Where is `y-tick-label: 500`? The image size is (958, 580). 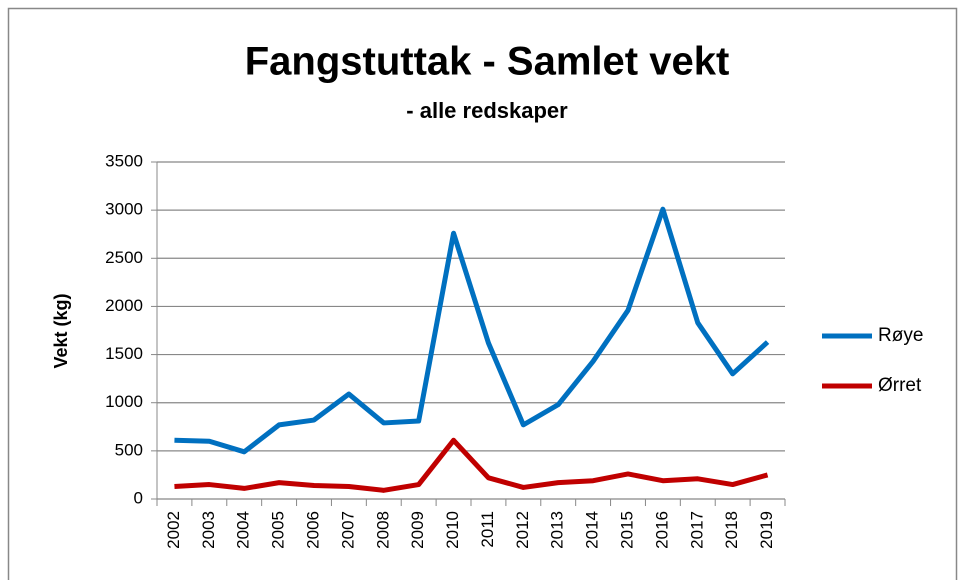
y-tick-label: 500 is located at coordinates (129, 449).